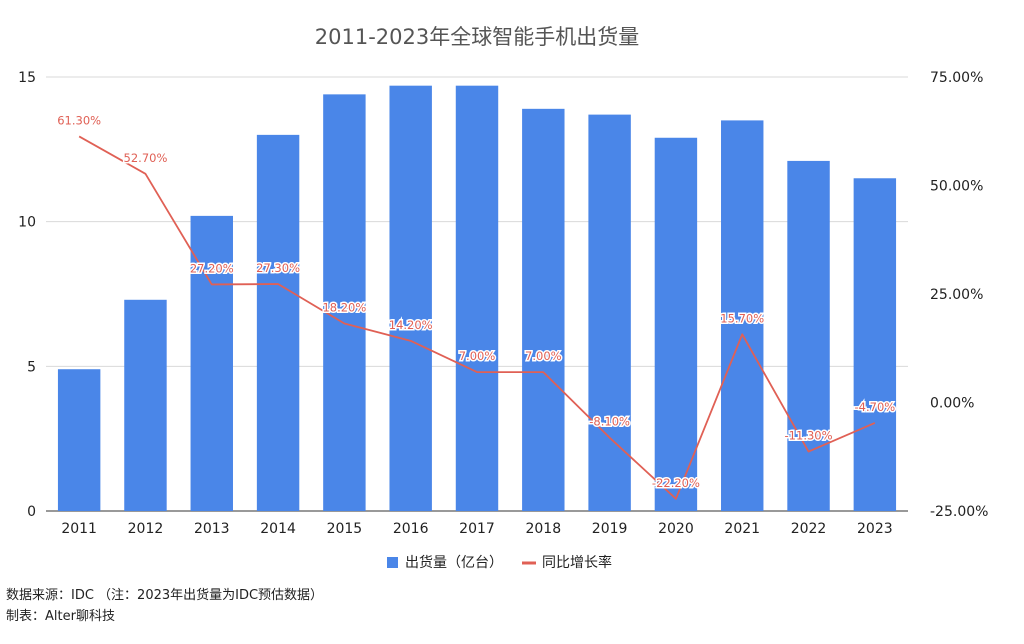 This screenshot has width=1024, height=644. Describe the element at coordinates (145, 405) in the screenshot. I see `bar-2012` at that location.